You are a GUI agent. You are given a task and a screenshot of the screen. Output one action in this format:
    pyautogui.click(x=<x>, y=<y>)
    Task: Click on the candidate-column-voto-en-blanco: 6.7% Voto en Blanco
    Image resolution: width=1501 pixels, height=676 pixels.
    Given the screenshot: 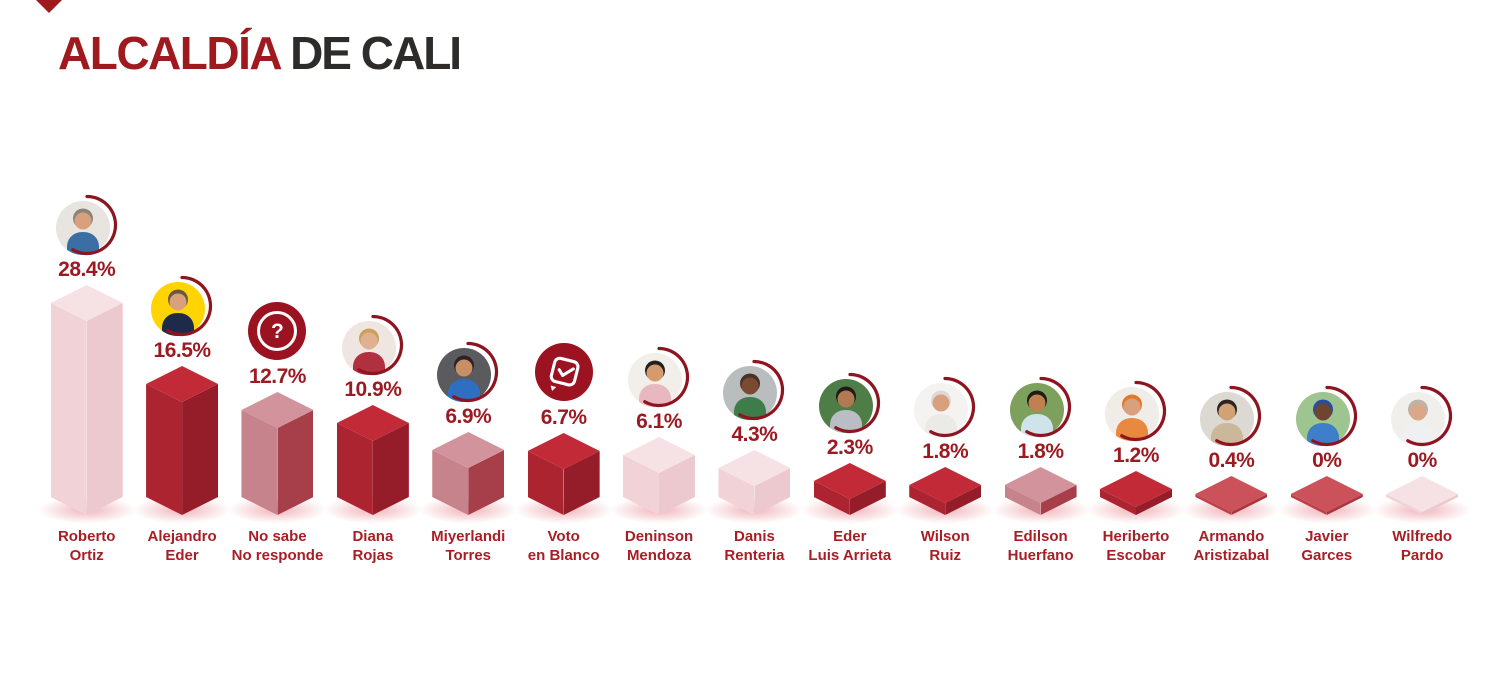 What is the action you would take?
    pyautogui.click(x=563, y=374)
    